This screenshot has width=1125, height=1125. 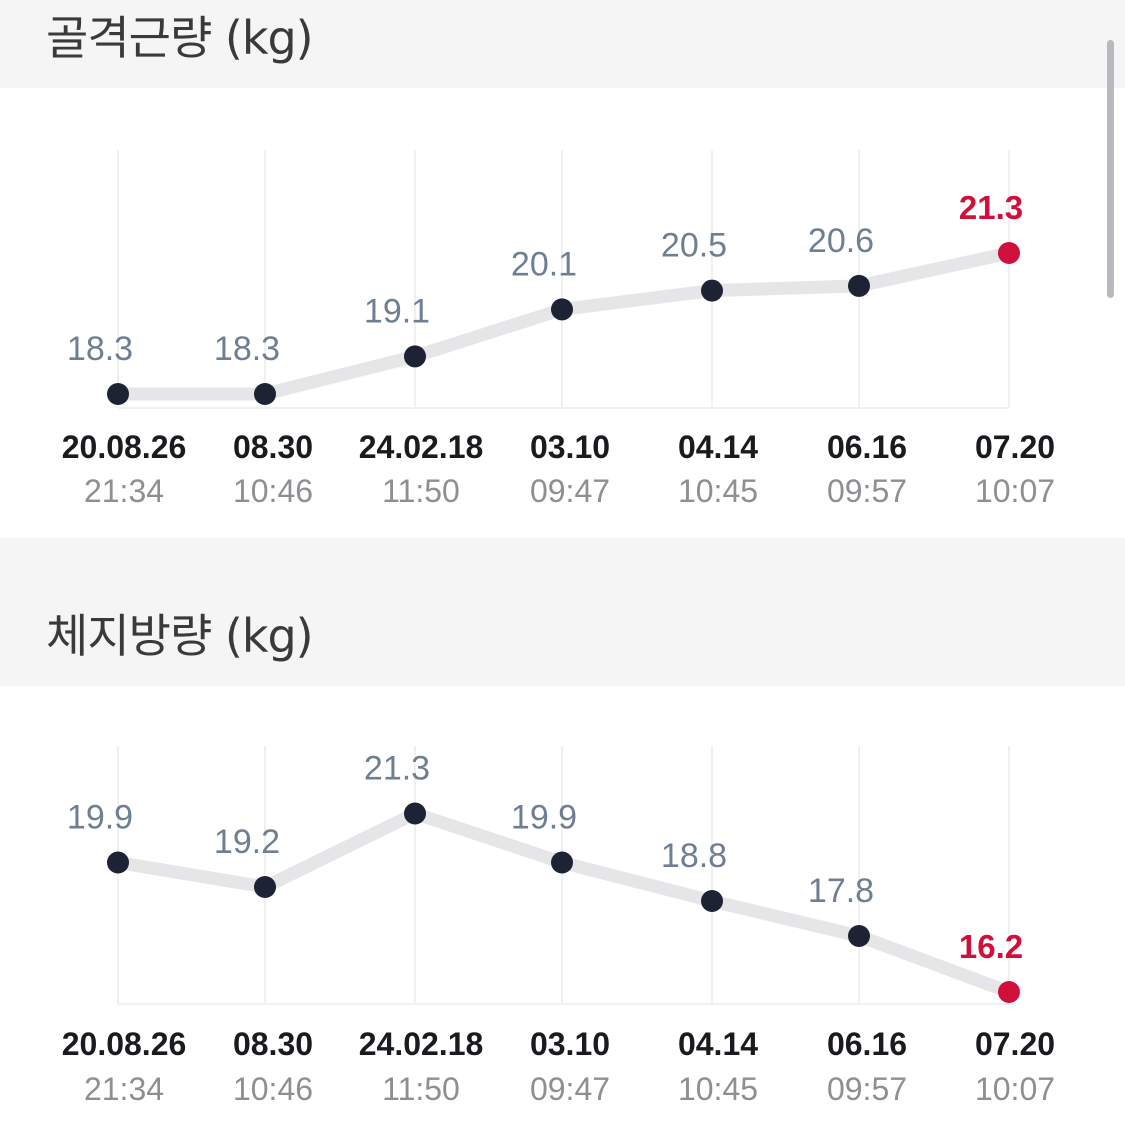 I want to click on section-title: 체지방량 (kg), so click(x=180, y=636).